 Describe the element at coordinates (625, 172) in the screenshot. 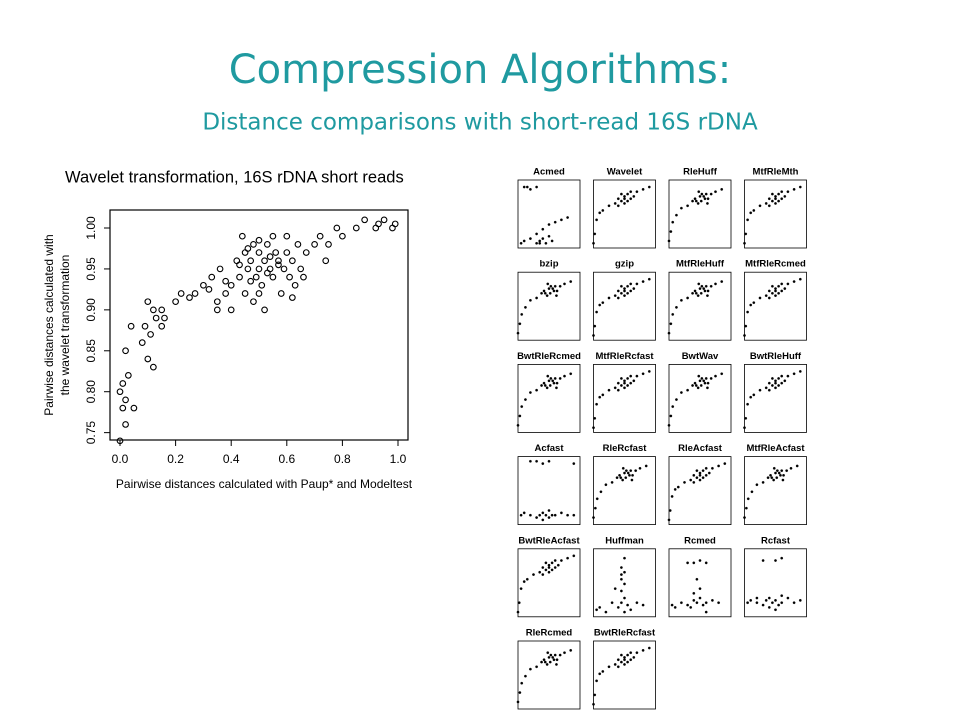

I see `panel-title: Wavelet` at that location.